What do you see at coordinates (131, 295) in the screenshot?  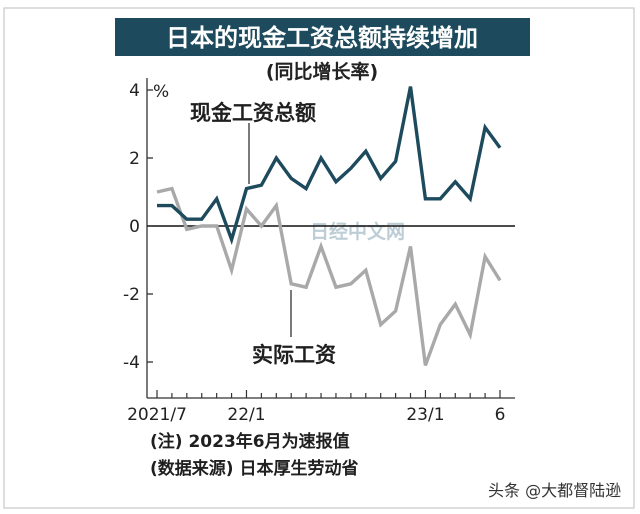 I see `y-tick-label: -2` at bounding box center [131, 295].